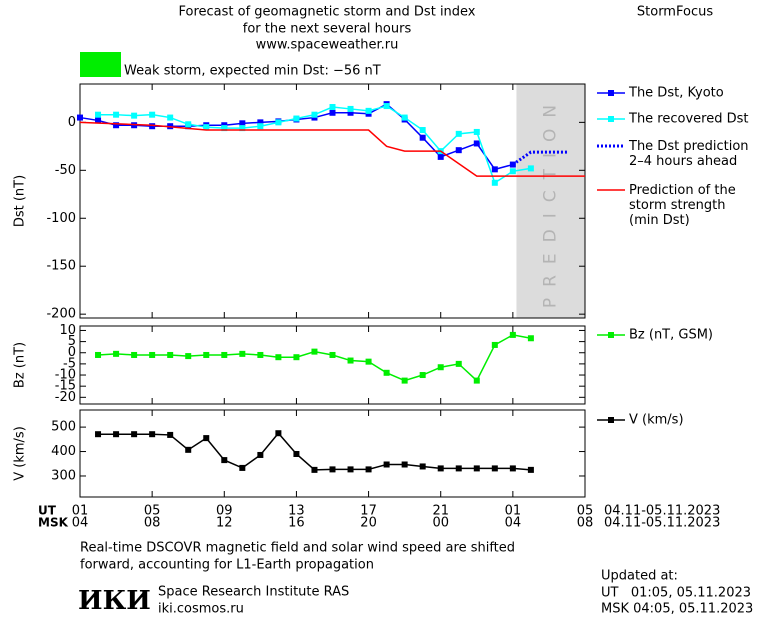 This screenshot has height=620, width=760. Describe the element at coordinates (611, 335) in the screenshot. I see `legend-marker` at that location.